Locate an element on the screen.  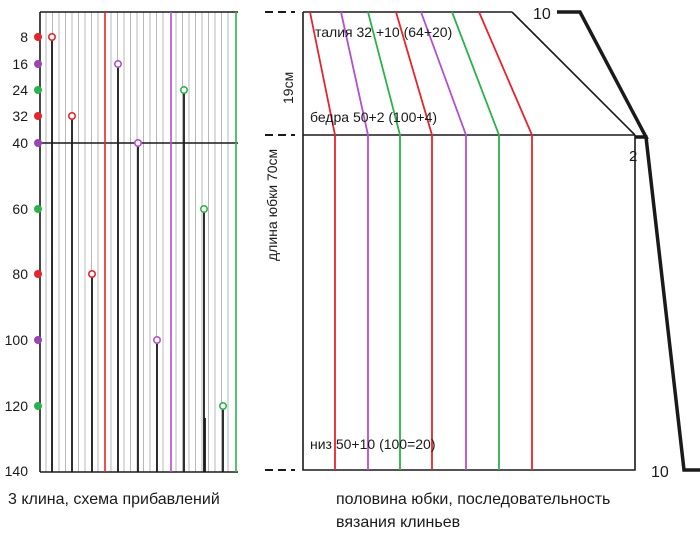
row-label: 8 is located at coordinates (24, 37).